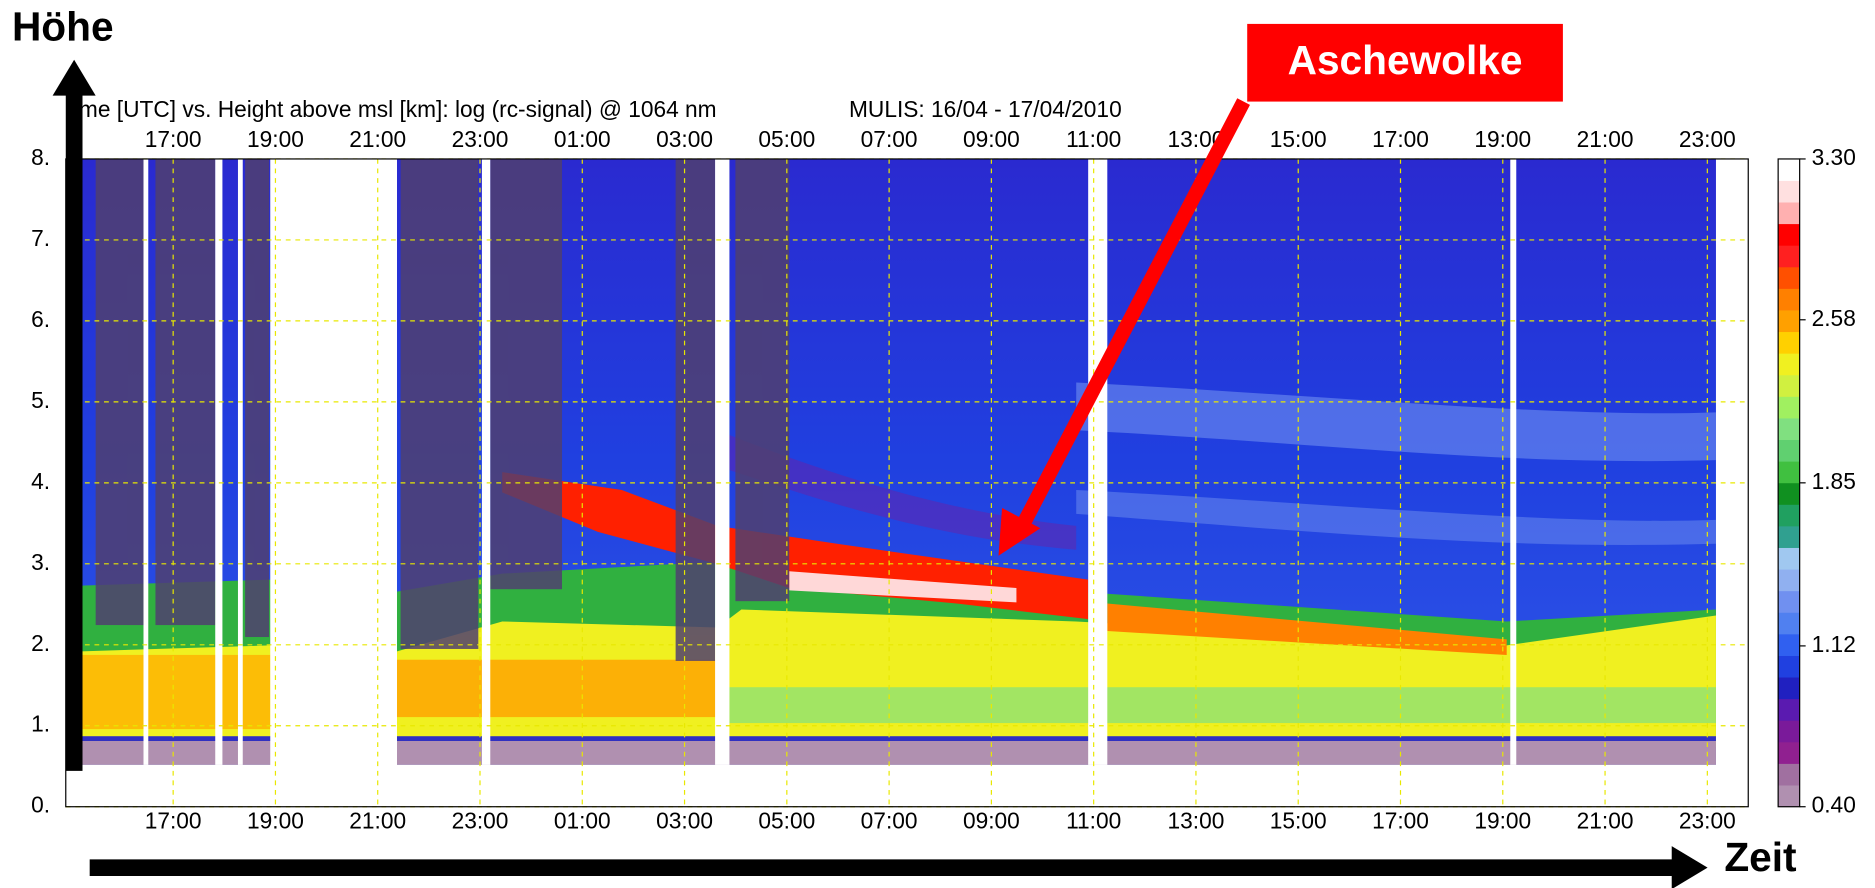 The image size is (1875, 888). What do you see at coordinates (63, 27) in the screenshot?
I see `y-axis-label: Höhe` at bounding box center [63, 27].